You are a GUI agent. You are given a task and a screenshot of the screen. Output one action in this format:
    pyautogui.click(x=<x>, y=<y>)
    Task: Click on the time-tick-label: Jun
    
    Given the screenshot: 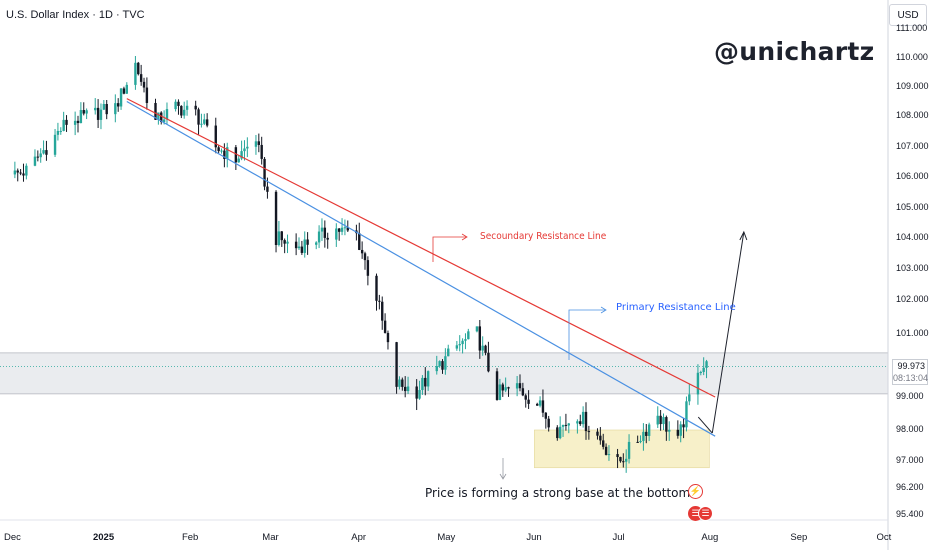 What is the action you would take?
    pyautogui.click(x=534, y=537)
    